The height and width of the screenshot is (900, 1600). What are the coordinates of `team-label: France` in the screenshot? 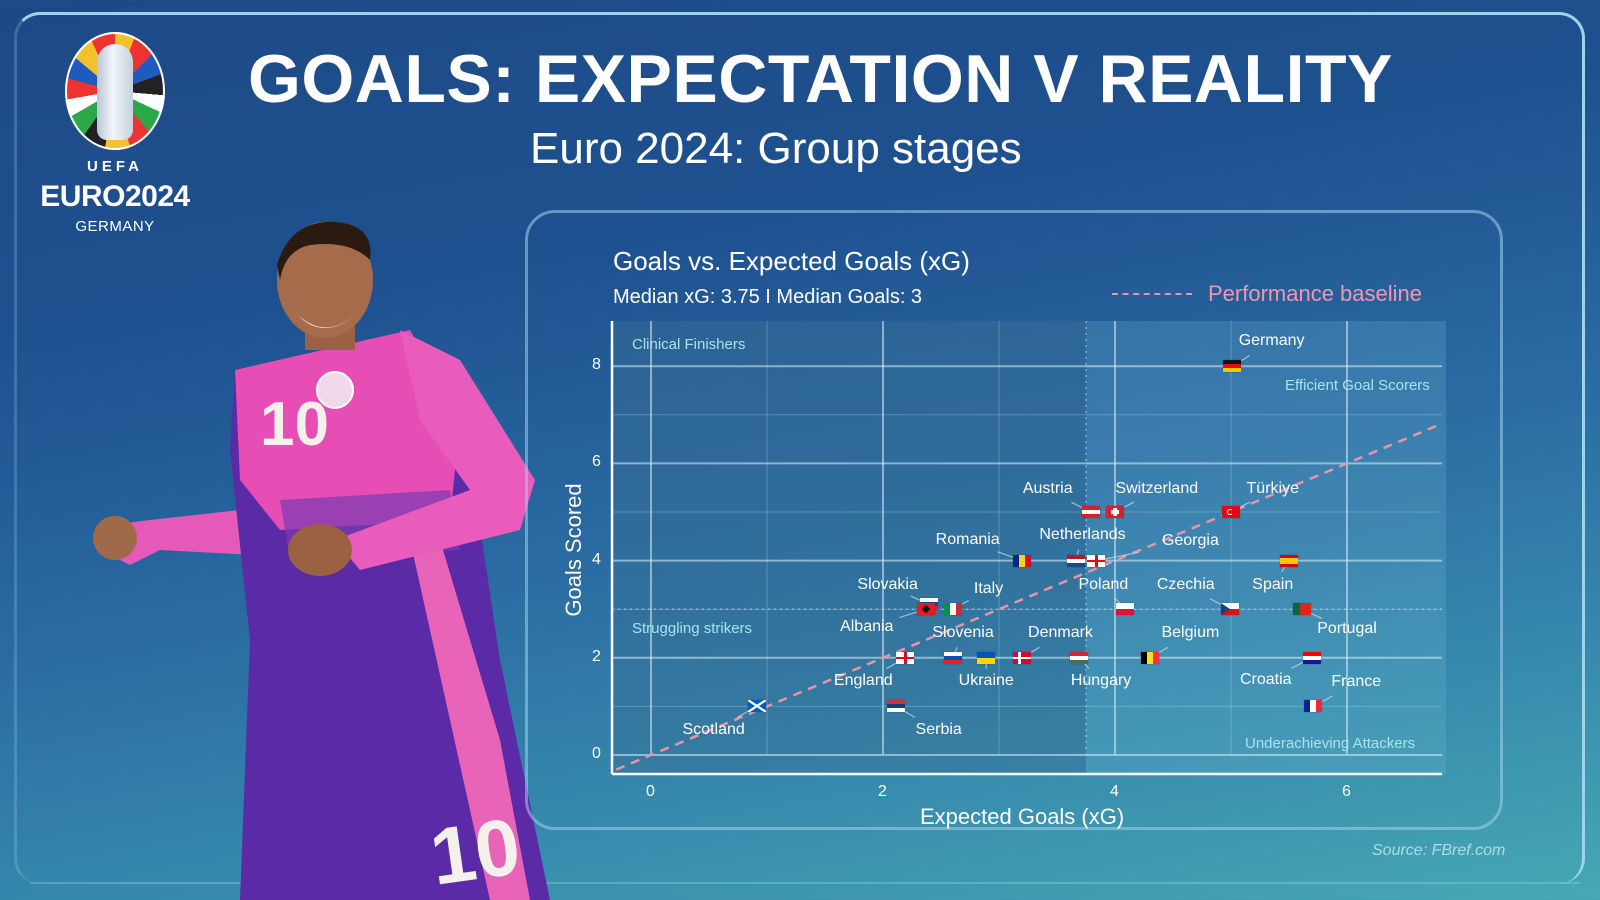 It's located at (1356, 682).